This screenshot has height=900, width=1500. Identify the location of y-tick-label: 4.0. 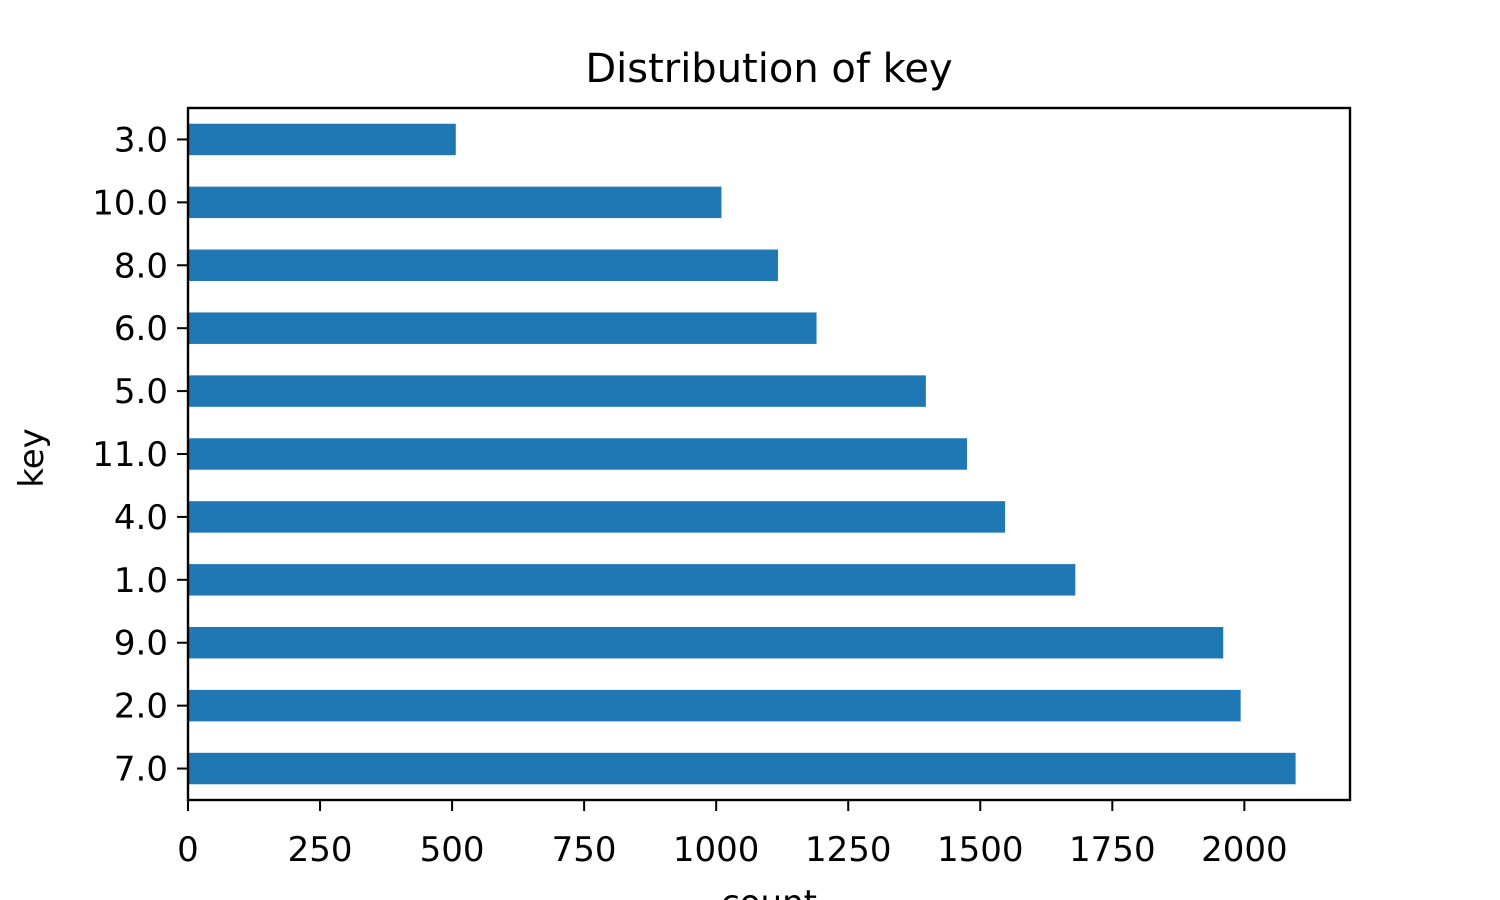
(141, 518).